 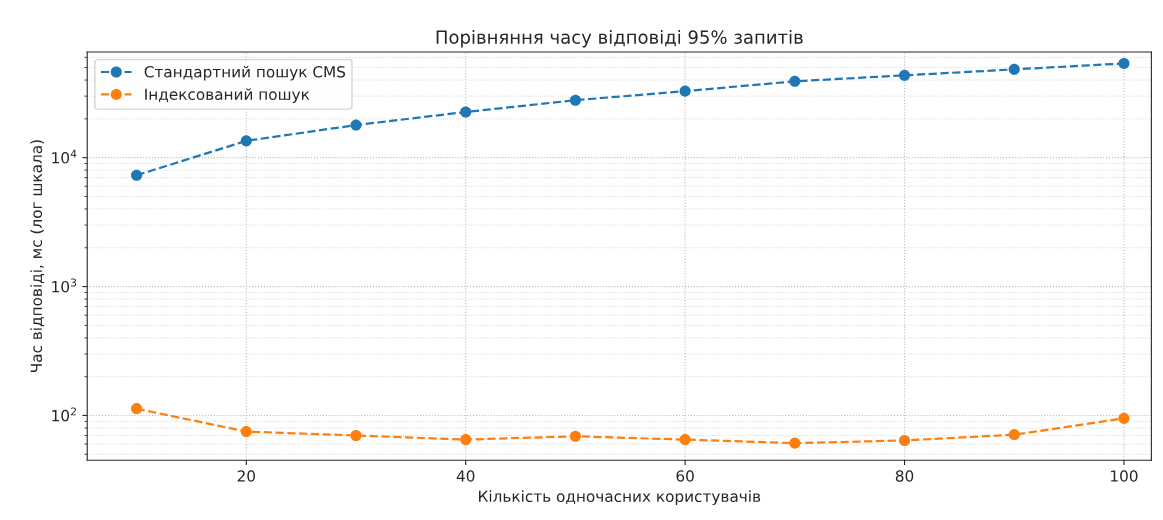 What do you see at coordinates (685, 476) in the screenshot?
I see `x-tick-label: 60` at bounding box center [685, 476].